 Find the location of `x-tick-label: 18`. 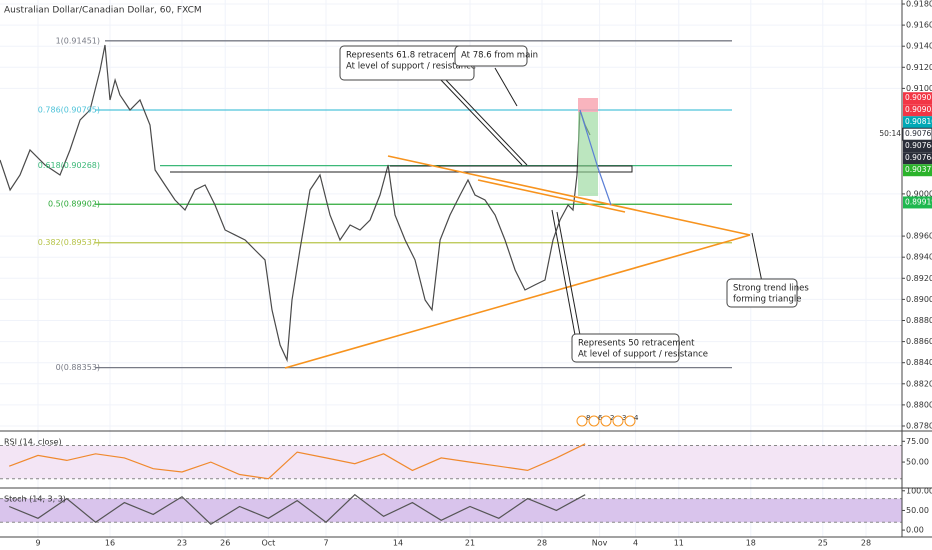

x-tick-label: 18 is located at coordinates (751, 543).